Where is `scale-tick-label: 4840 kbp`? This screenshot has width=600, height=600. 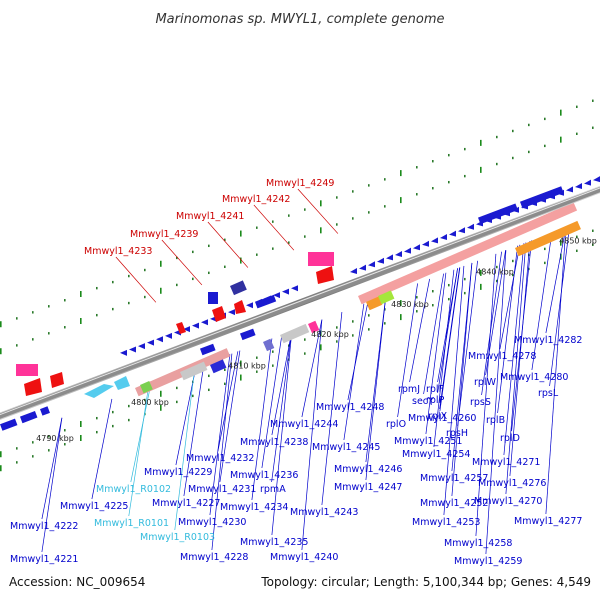
scale-tick-label: 4840 kbp is located at coordinates (495, 272).